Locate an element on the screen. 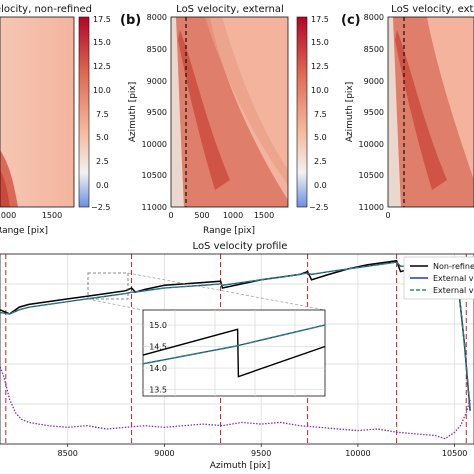 The height and width of the screenshot is (474, 474). x-tick-label: 10500 is located at coordinates (454, 453).